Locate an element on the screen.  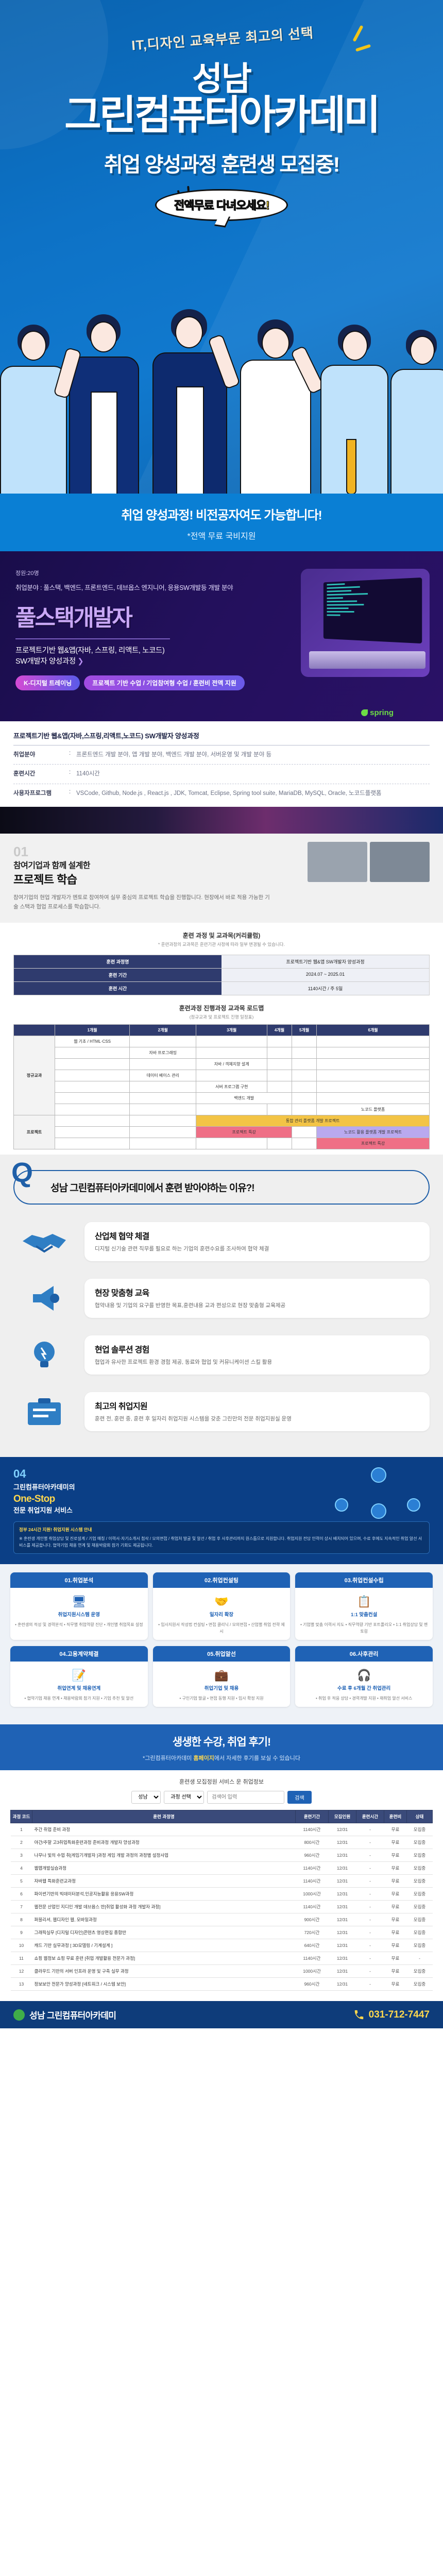
cell-name: 퍼블리셔, 웹디자인 웹, 모바일과정 is located at coordinates (164, 1920).